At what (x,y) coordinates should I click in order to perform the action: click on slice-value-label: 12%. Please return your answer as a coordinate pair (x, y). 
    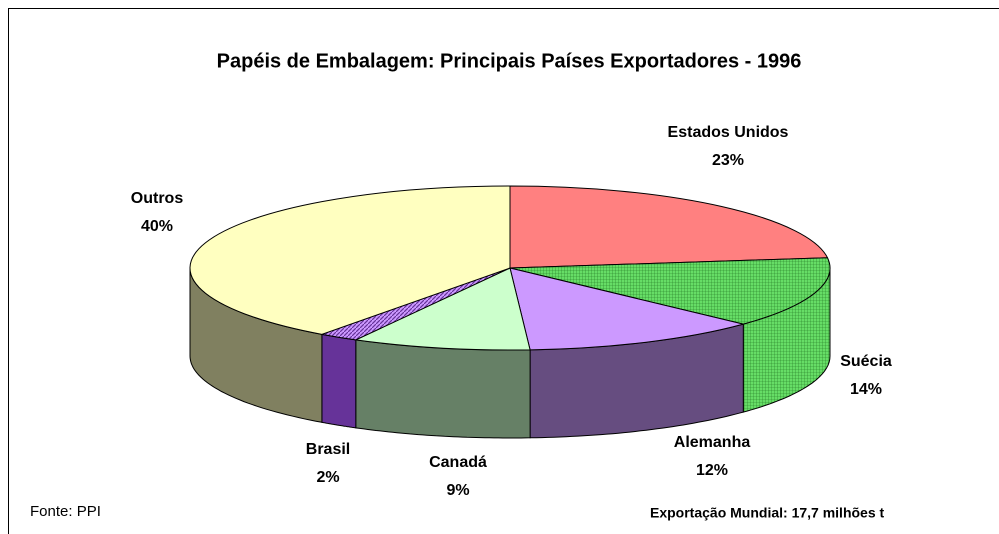
    Looking at the image, I should click on (712, 470).